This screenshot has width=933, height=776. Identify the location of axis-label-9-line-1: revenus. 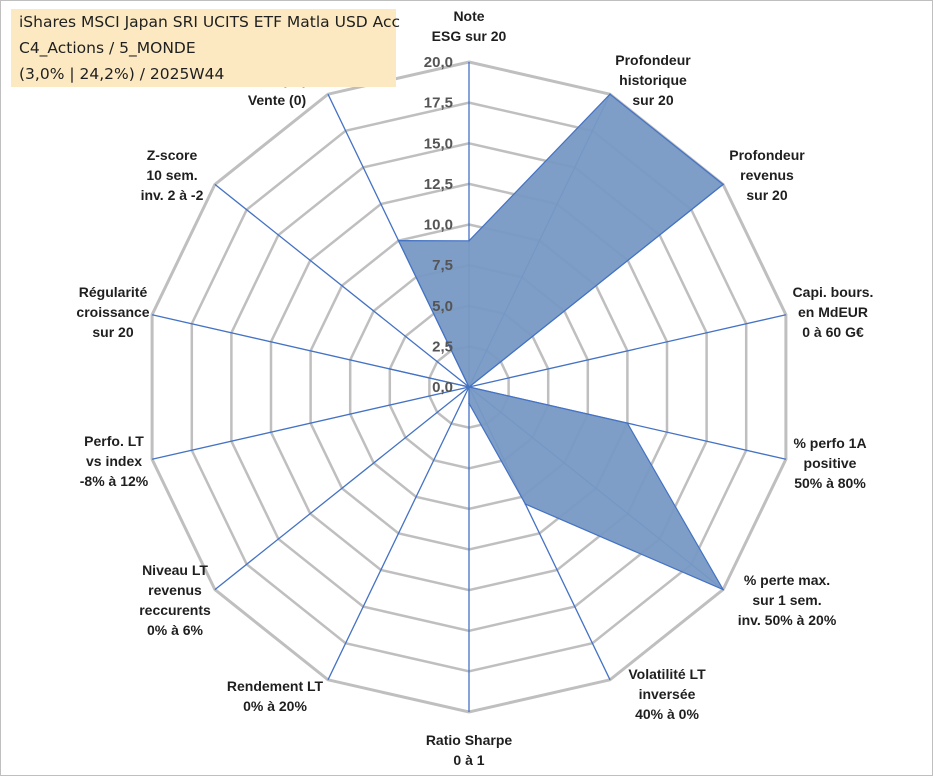
(175, 590).